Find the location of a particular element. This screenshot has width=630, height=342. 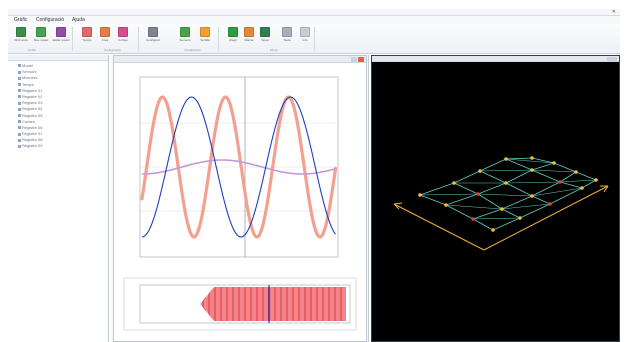

ribbon-button-1: Nou model is located at coordinates (41, 38).